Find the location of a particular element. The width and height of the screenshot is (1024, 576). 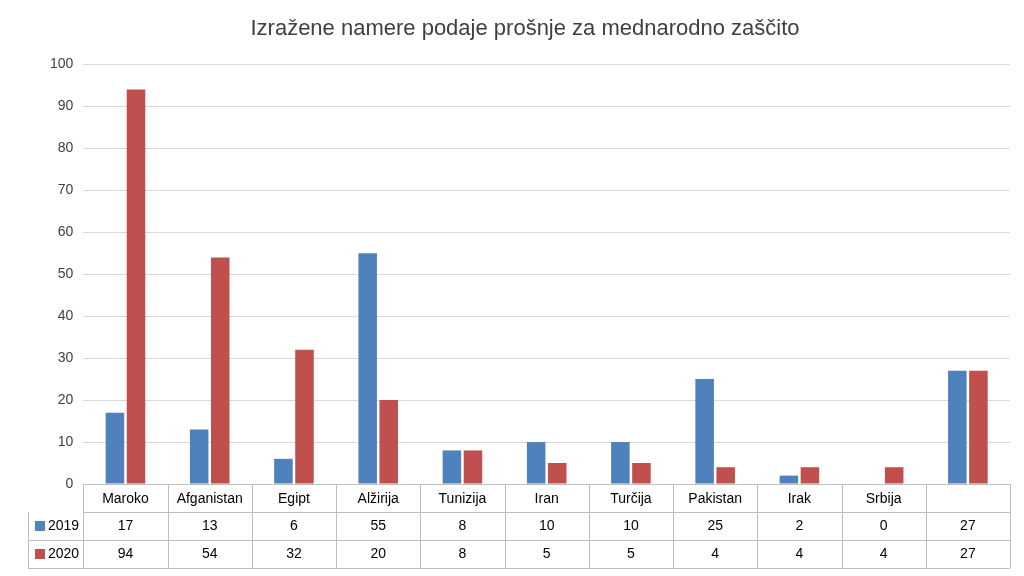

x-tick-label: Alžirija is located at coordinates (378, 497).